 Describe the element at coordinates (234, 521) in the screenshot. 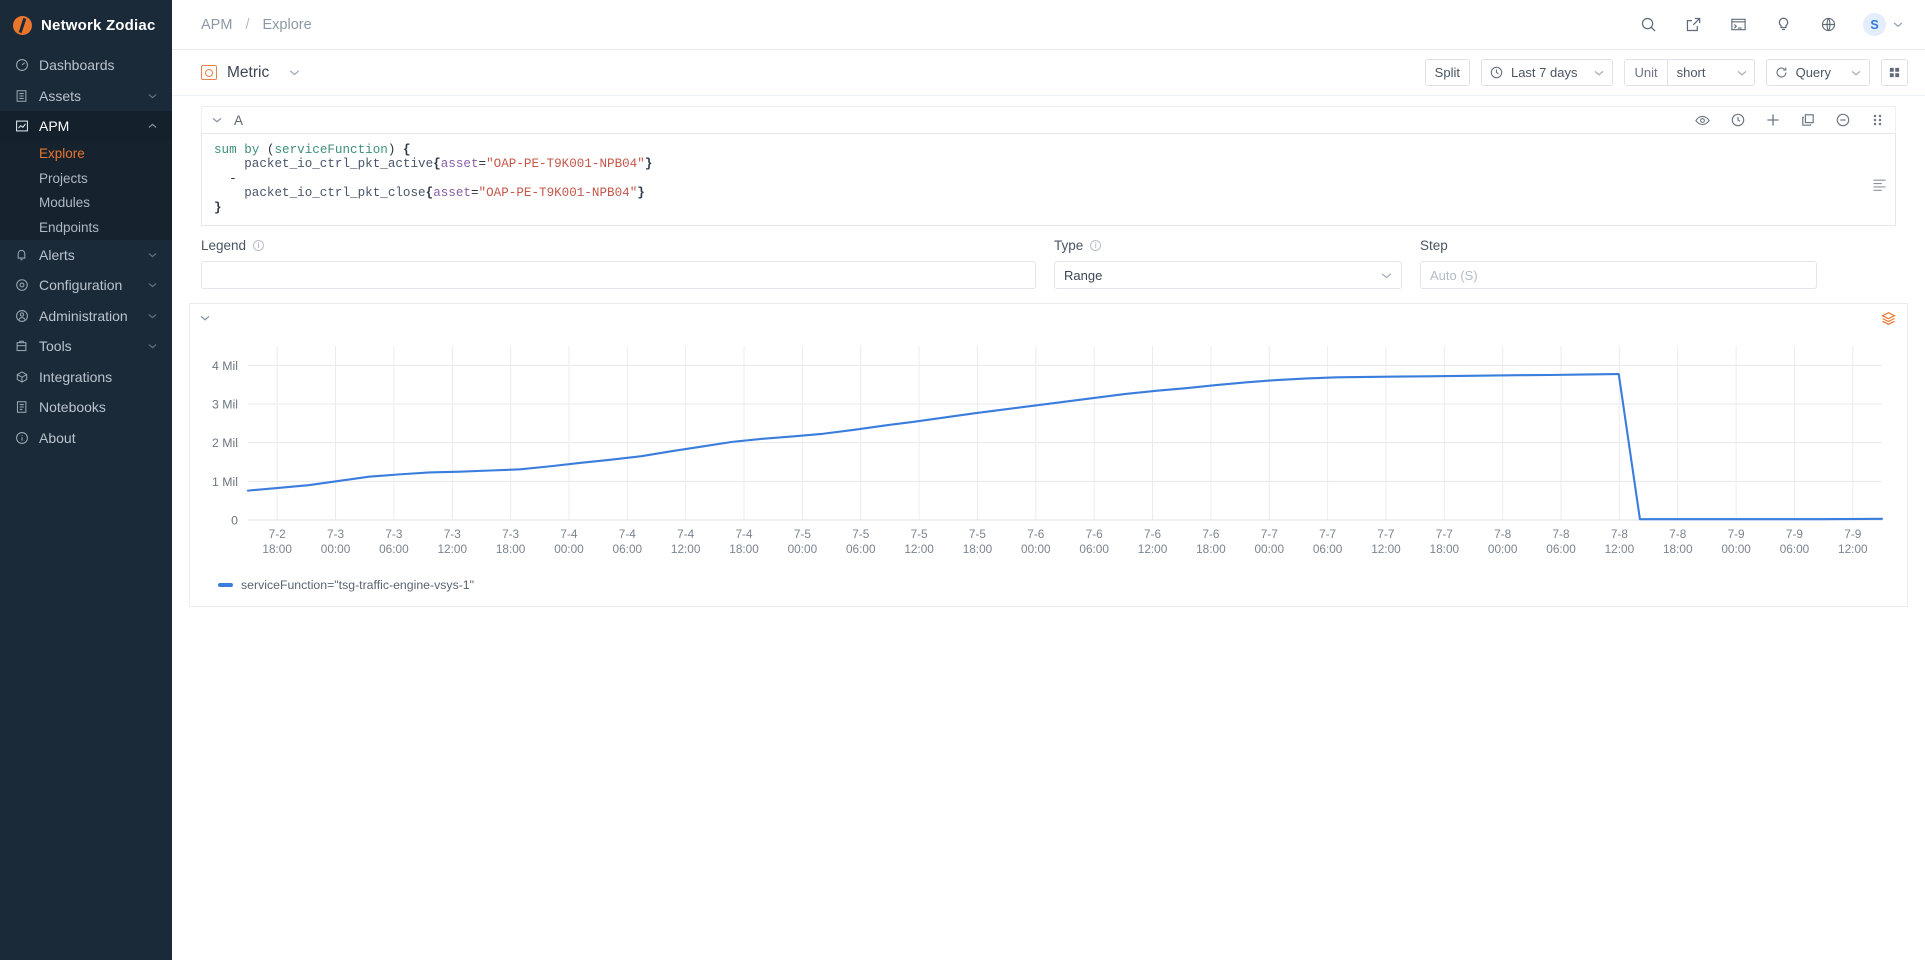

I see `y-tick-label: 0` at that location.